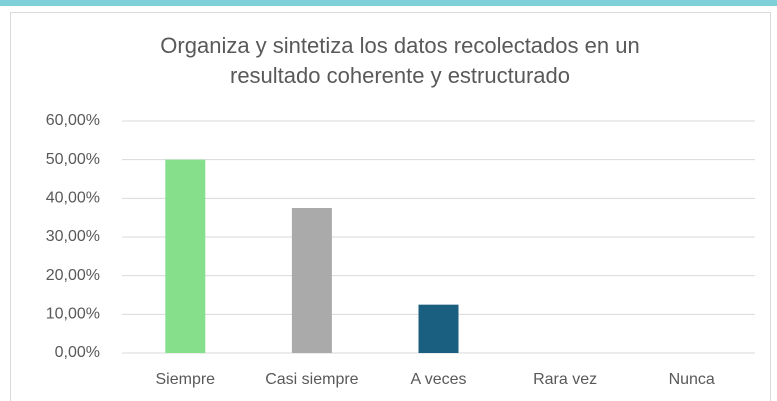  Describe the element at coordinates (186, 379) in the screenshot. I see `x-tick-label: Siempre` at that location.